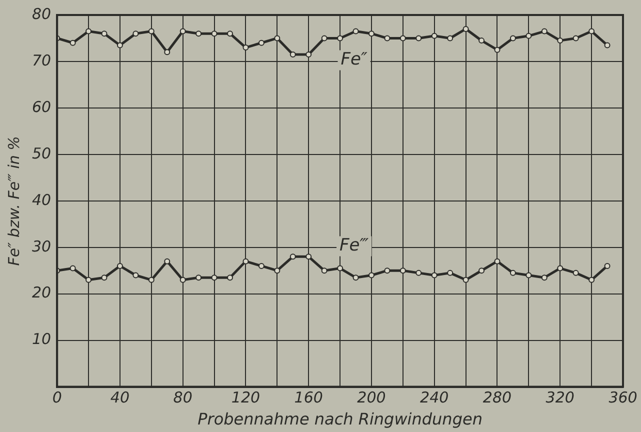  I want to click on series-label: Fe‴, so click(354, 246).